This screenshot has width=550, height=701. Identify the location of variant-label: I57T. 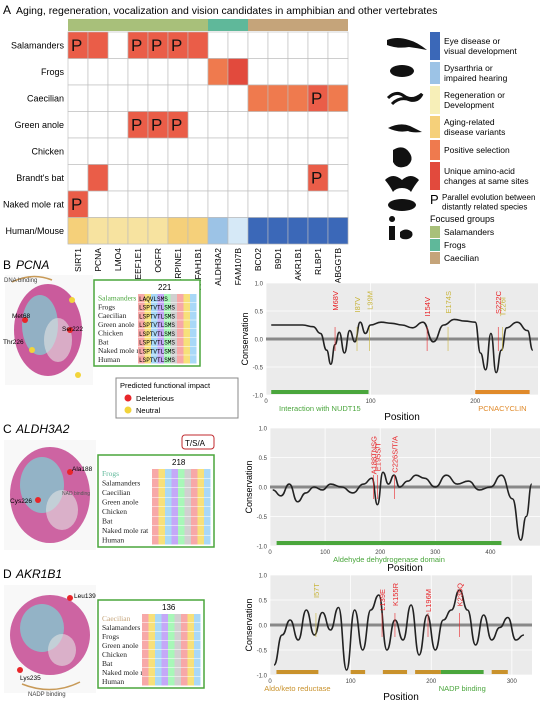
(316, 590).